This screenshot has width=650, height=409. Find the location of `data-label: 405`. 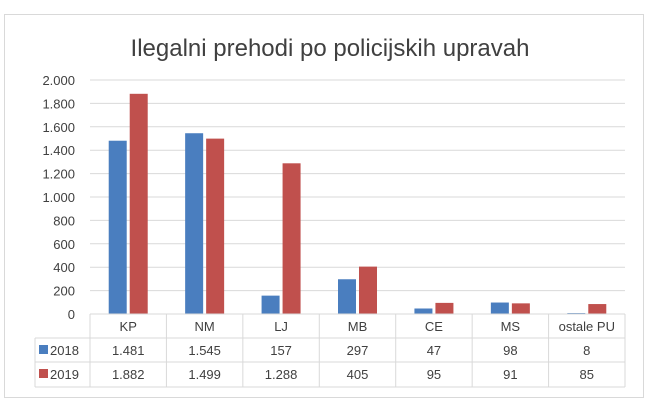

data-label: 405 is located at coordinates (358, 374).